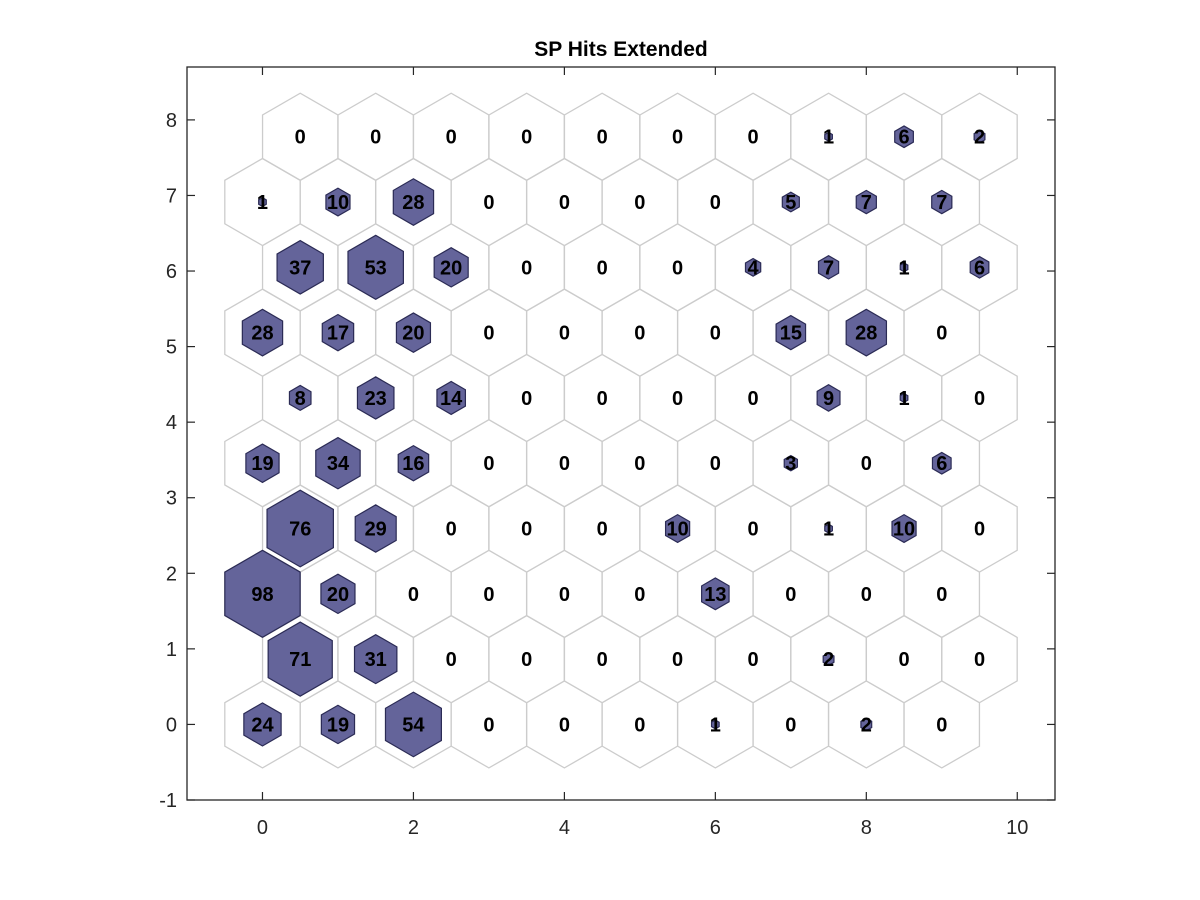 This screenshot has width=1200, height=900. I want to click on hit-count-label: 28, so click(866, 334).